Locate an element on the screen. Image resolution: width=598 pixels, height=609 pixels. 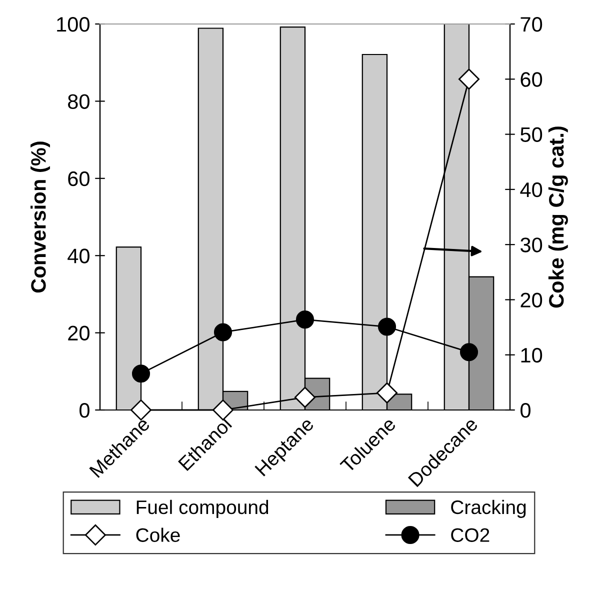
y2-axis-title: Coke (mg C/g cat.) is located at coordinates (558, 217).